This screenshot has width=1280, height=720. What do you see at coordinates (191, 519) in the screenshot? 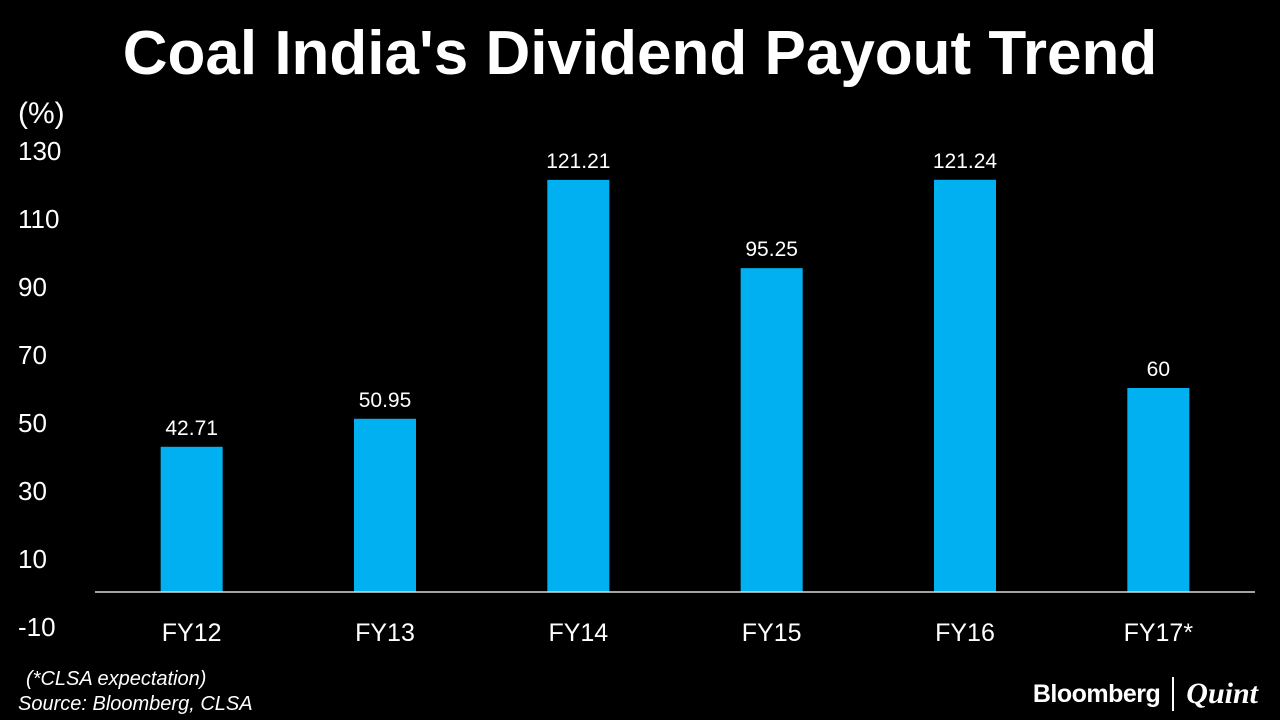
I see `bar-fy12` at bounding box center [191, 519].